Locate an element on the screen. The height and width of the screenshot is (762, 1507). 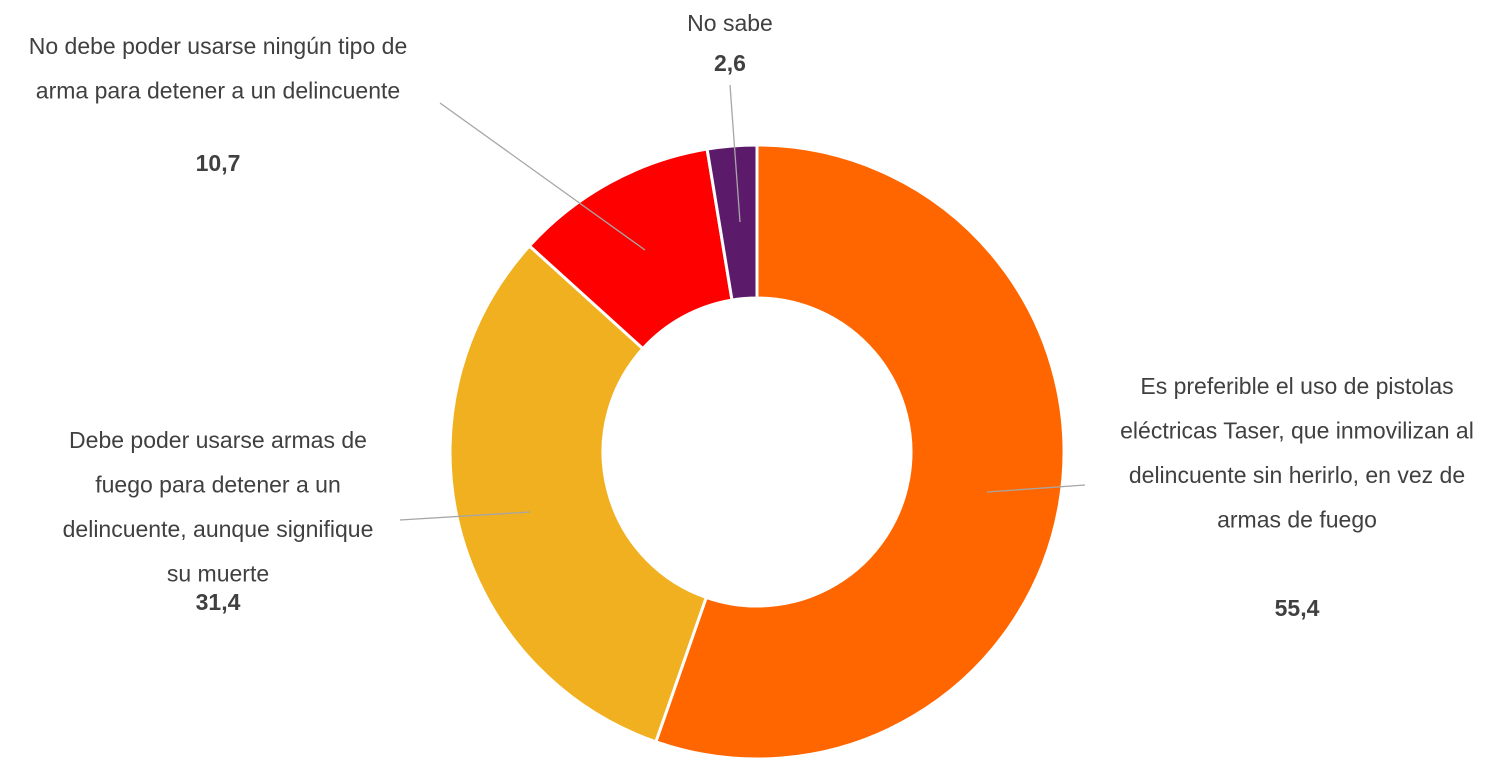
value-label: 10,7 is located at coordinates (218, 163).